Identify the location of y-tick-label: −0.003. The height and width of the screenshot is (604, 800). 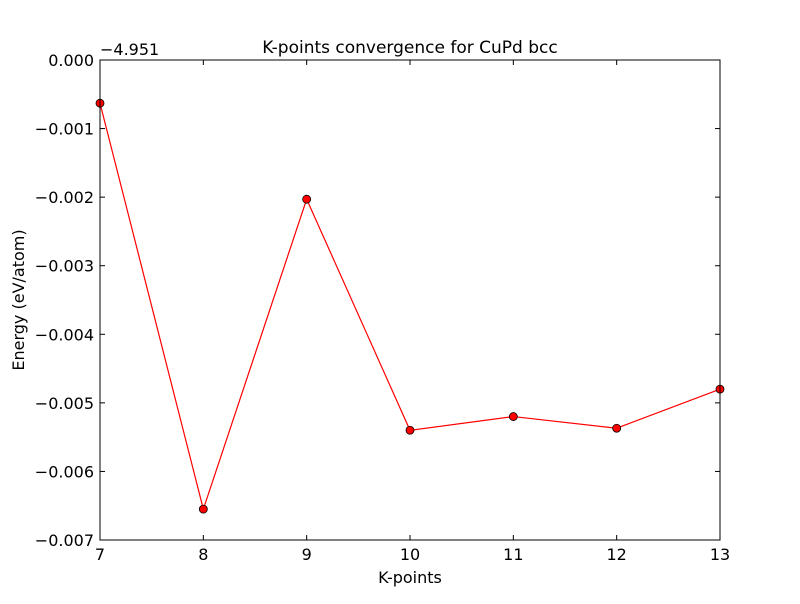
(64, 266).